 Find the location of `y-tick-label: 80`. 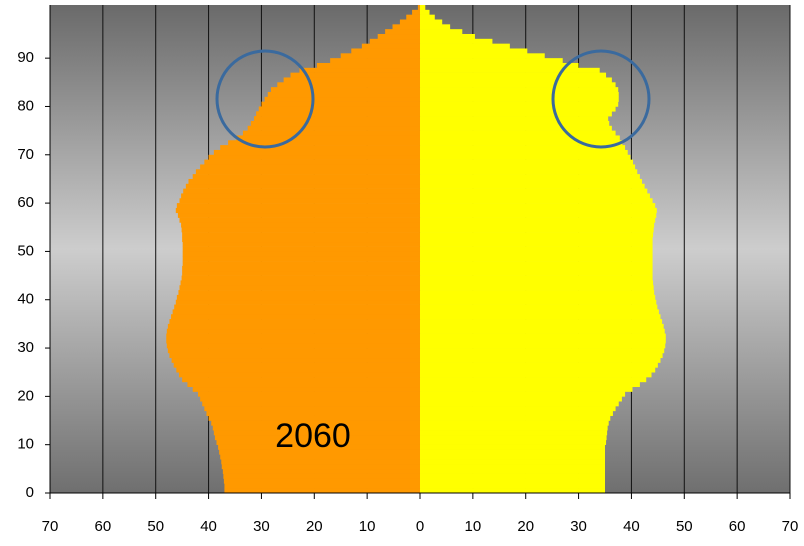

y-tick-label: 80 is located at coordinates (25, 105).